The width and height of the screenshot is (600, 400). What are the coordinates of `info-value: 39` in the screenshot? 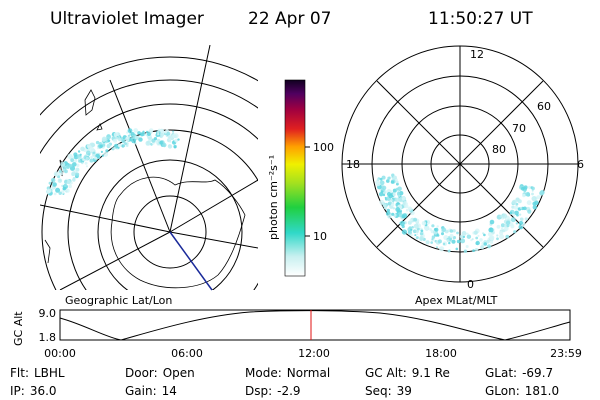 It's located at (404, 391).